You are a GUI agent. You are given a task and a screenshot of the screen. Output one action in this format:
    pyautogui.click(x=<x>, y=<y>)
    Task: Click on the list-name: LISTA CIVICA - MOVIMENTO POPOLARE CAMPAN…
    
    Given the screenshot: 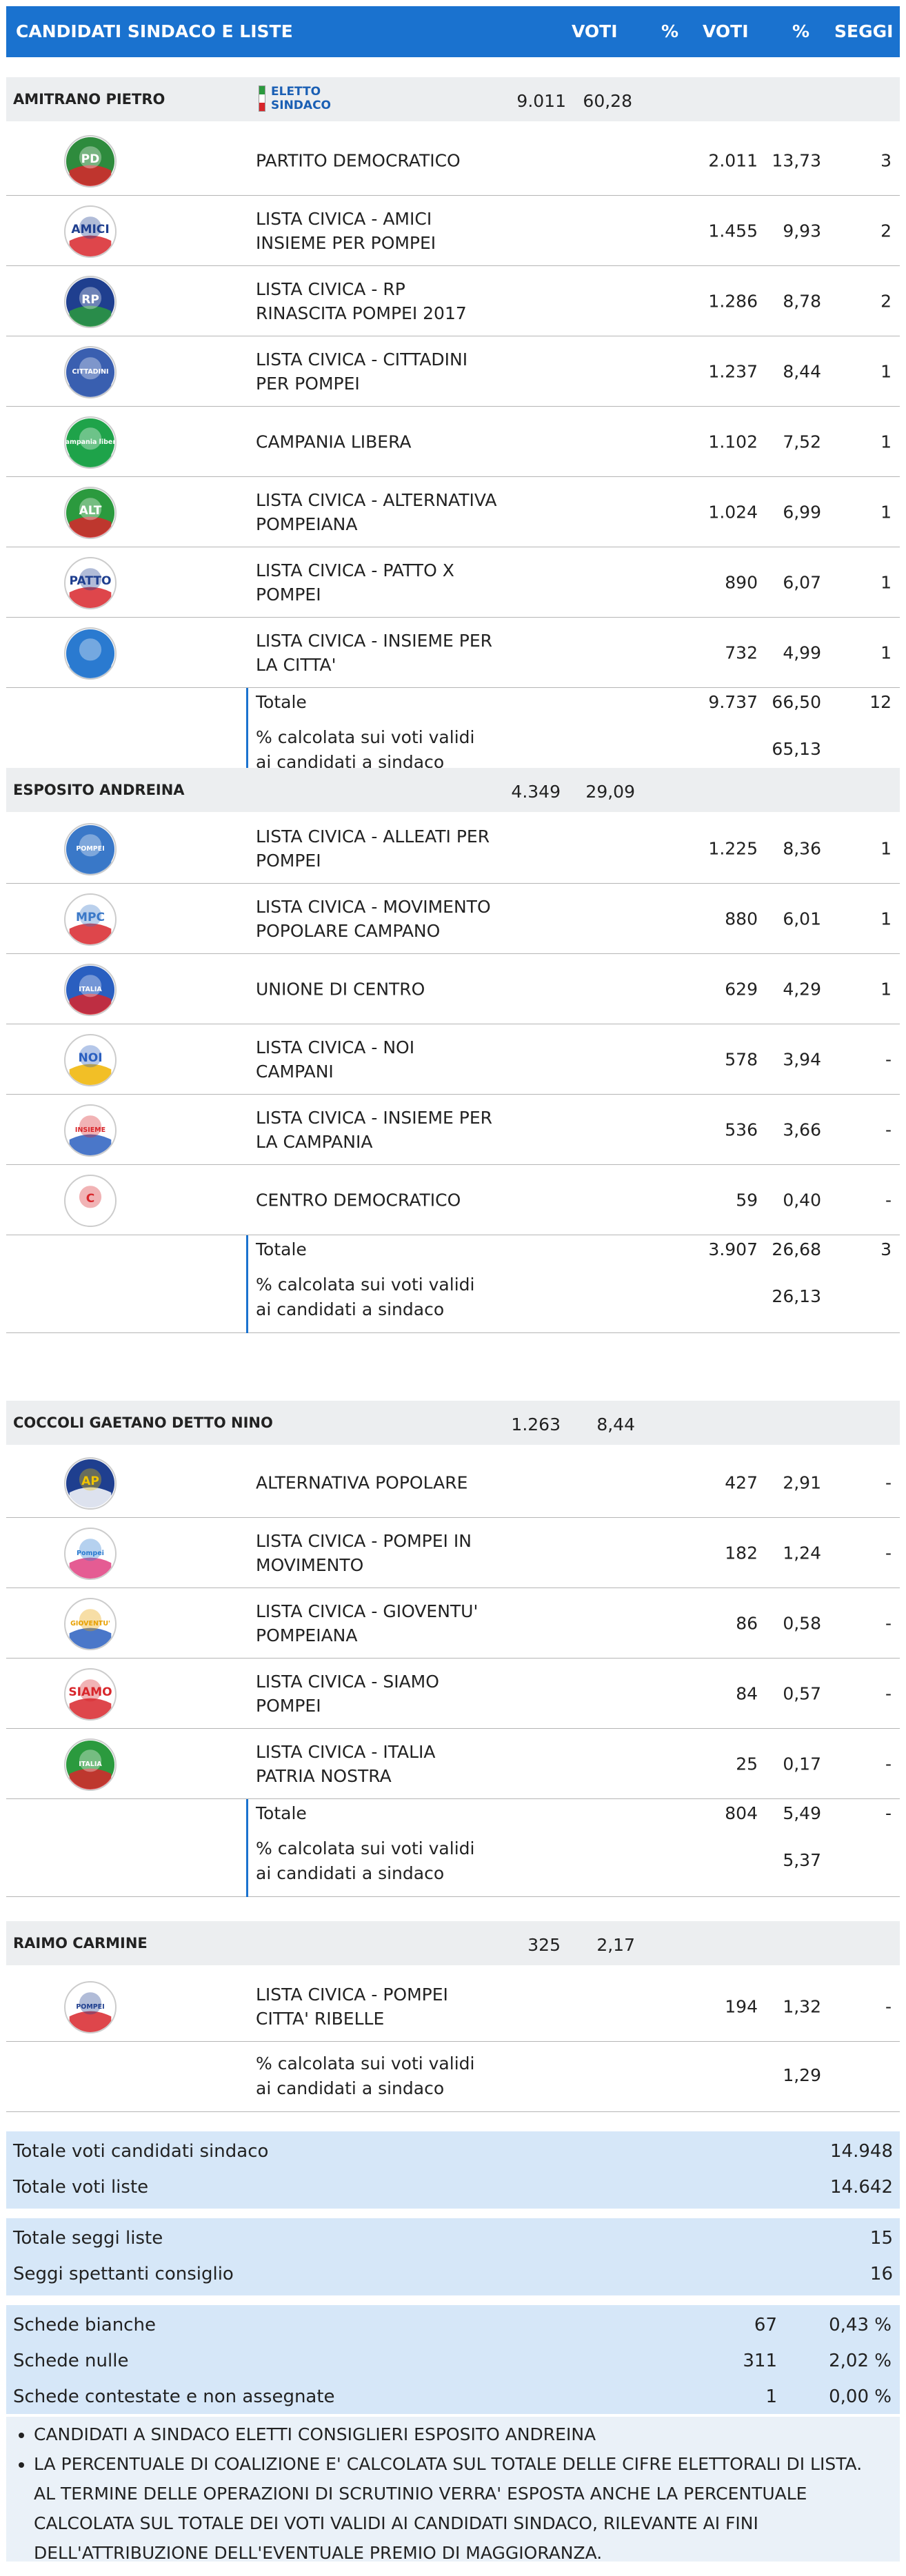 What is the action you would take?
    pyautogui.click(x=374, y=918)
    